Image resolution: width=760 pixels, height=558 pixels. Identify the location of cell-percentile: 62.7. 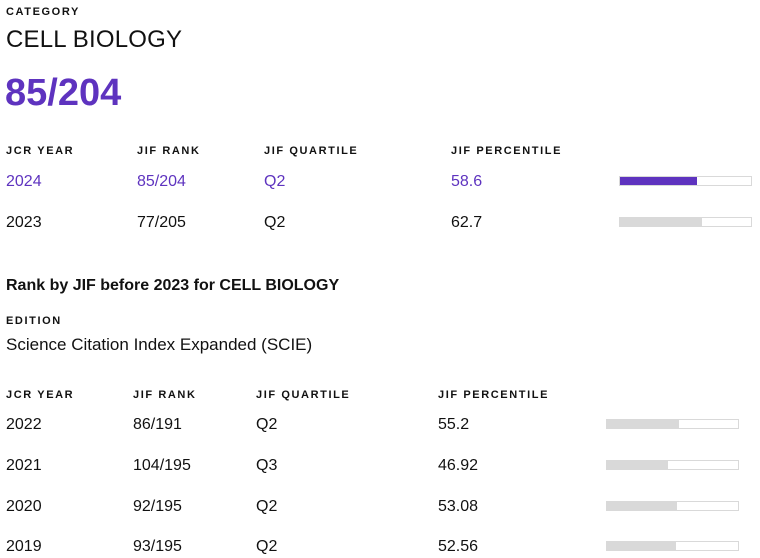
(467, 222).